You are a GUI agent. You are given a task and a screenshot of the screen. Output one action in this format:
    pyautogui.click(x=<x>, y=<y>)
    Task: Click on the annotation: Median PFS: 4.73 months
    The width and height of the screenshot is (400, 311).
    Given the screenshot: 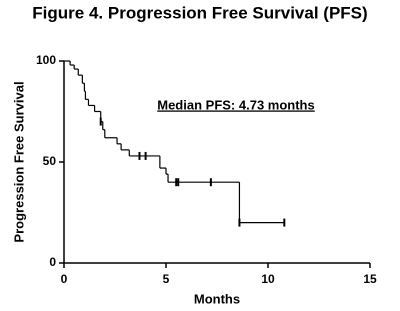 What is the action you would take?
    pyautogui.click(x=235, y=104)
    